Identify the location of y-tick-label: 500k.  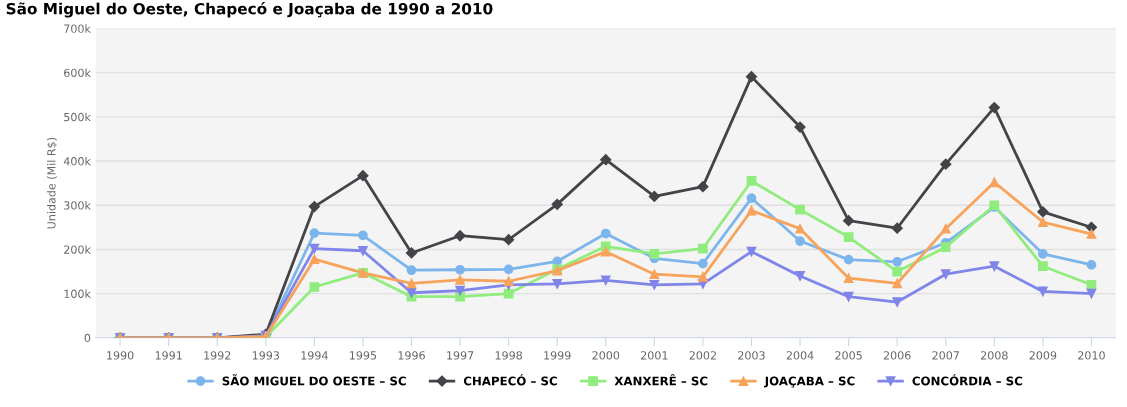
(77, 117).